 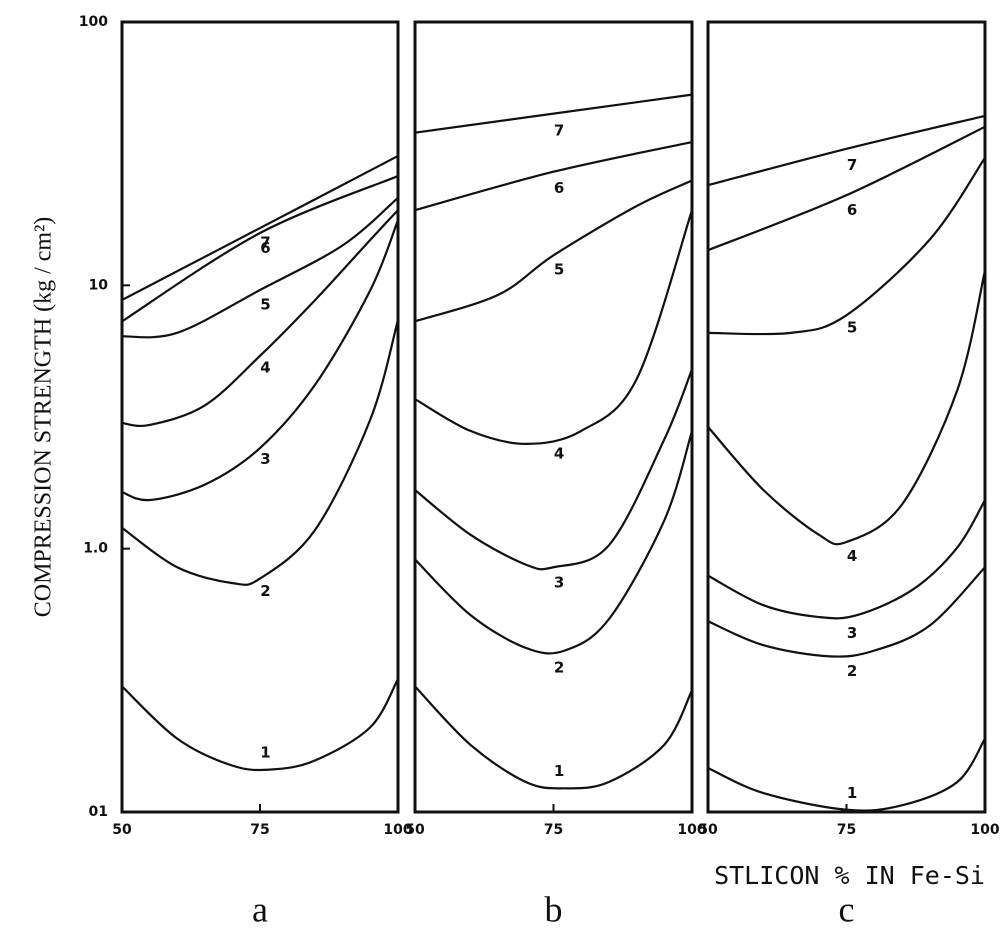 I want to click on x-axis-label: STLICON % IN Fe-Si, so click(x=849, y=875).